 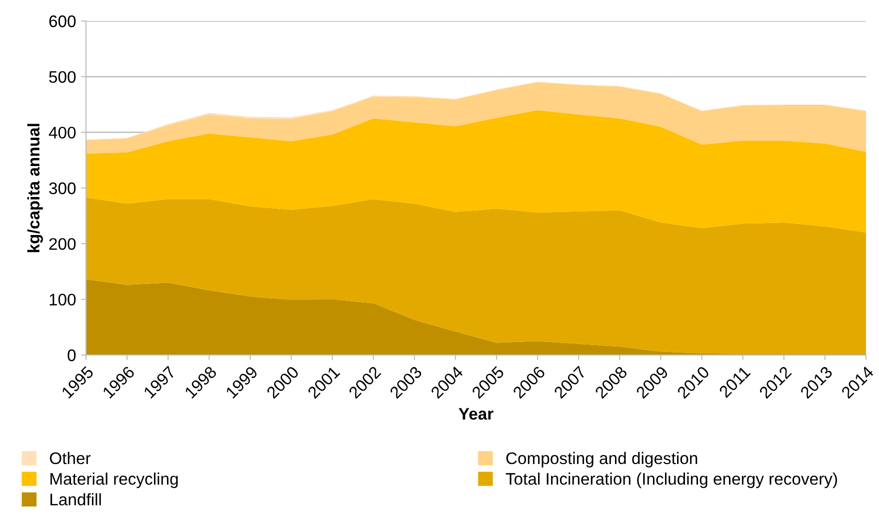 I want to click on y-tick-label: 300, so click(x=62, y=188).